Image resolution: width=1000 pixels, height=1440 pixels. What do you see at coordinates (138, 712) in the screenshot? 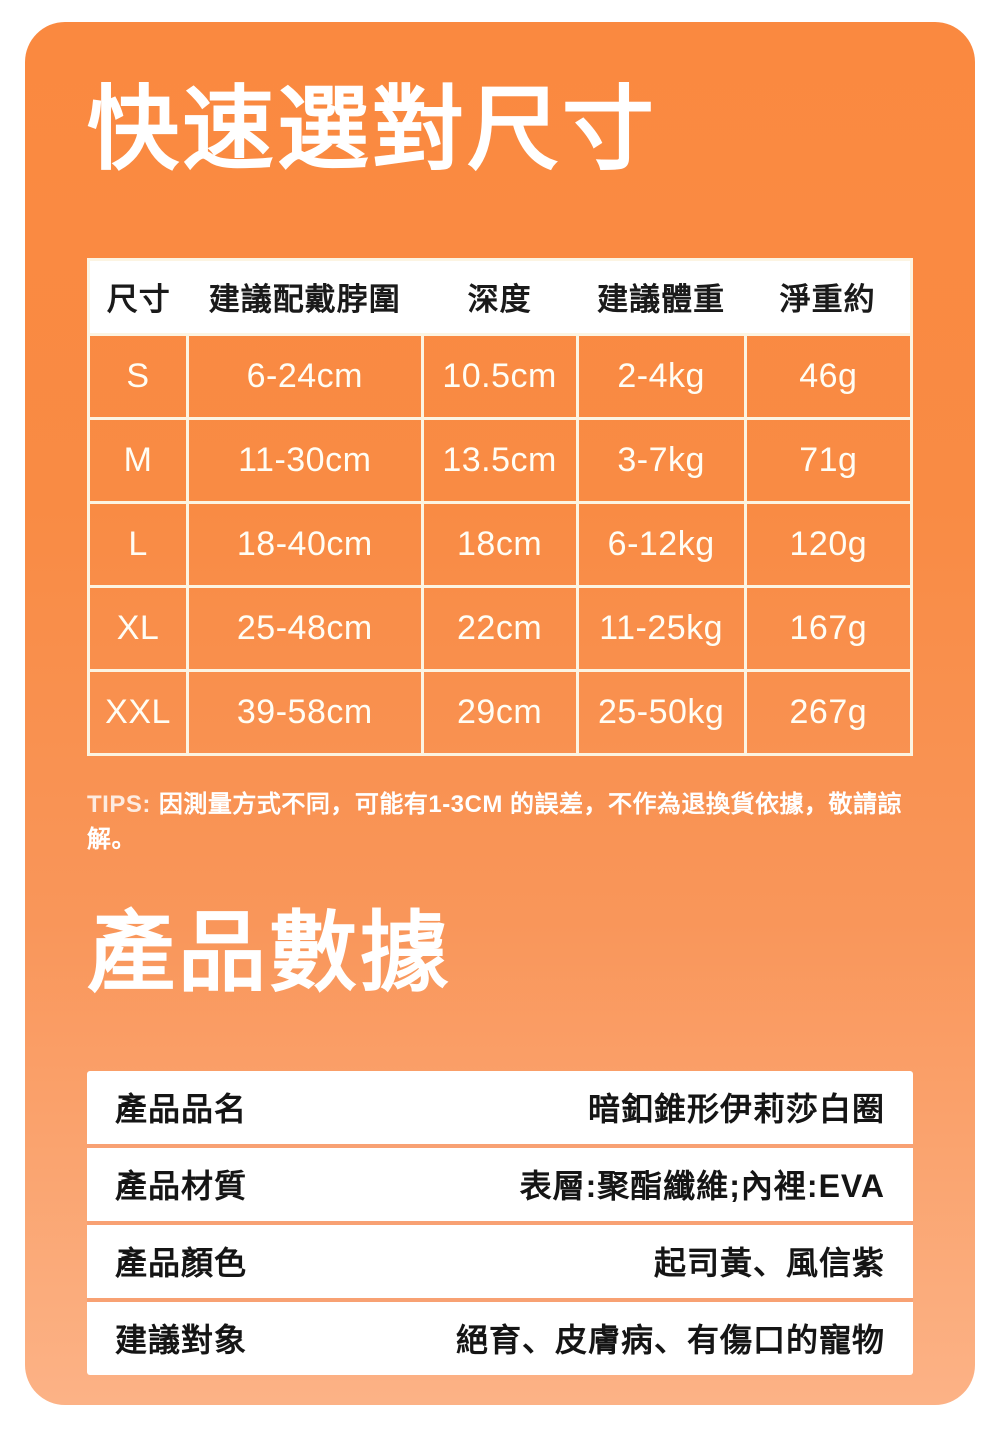
I see `size-table-cell: XXL` at bounding box center [138, 712].